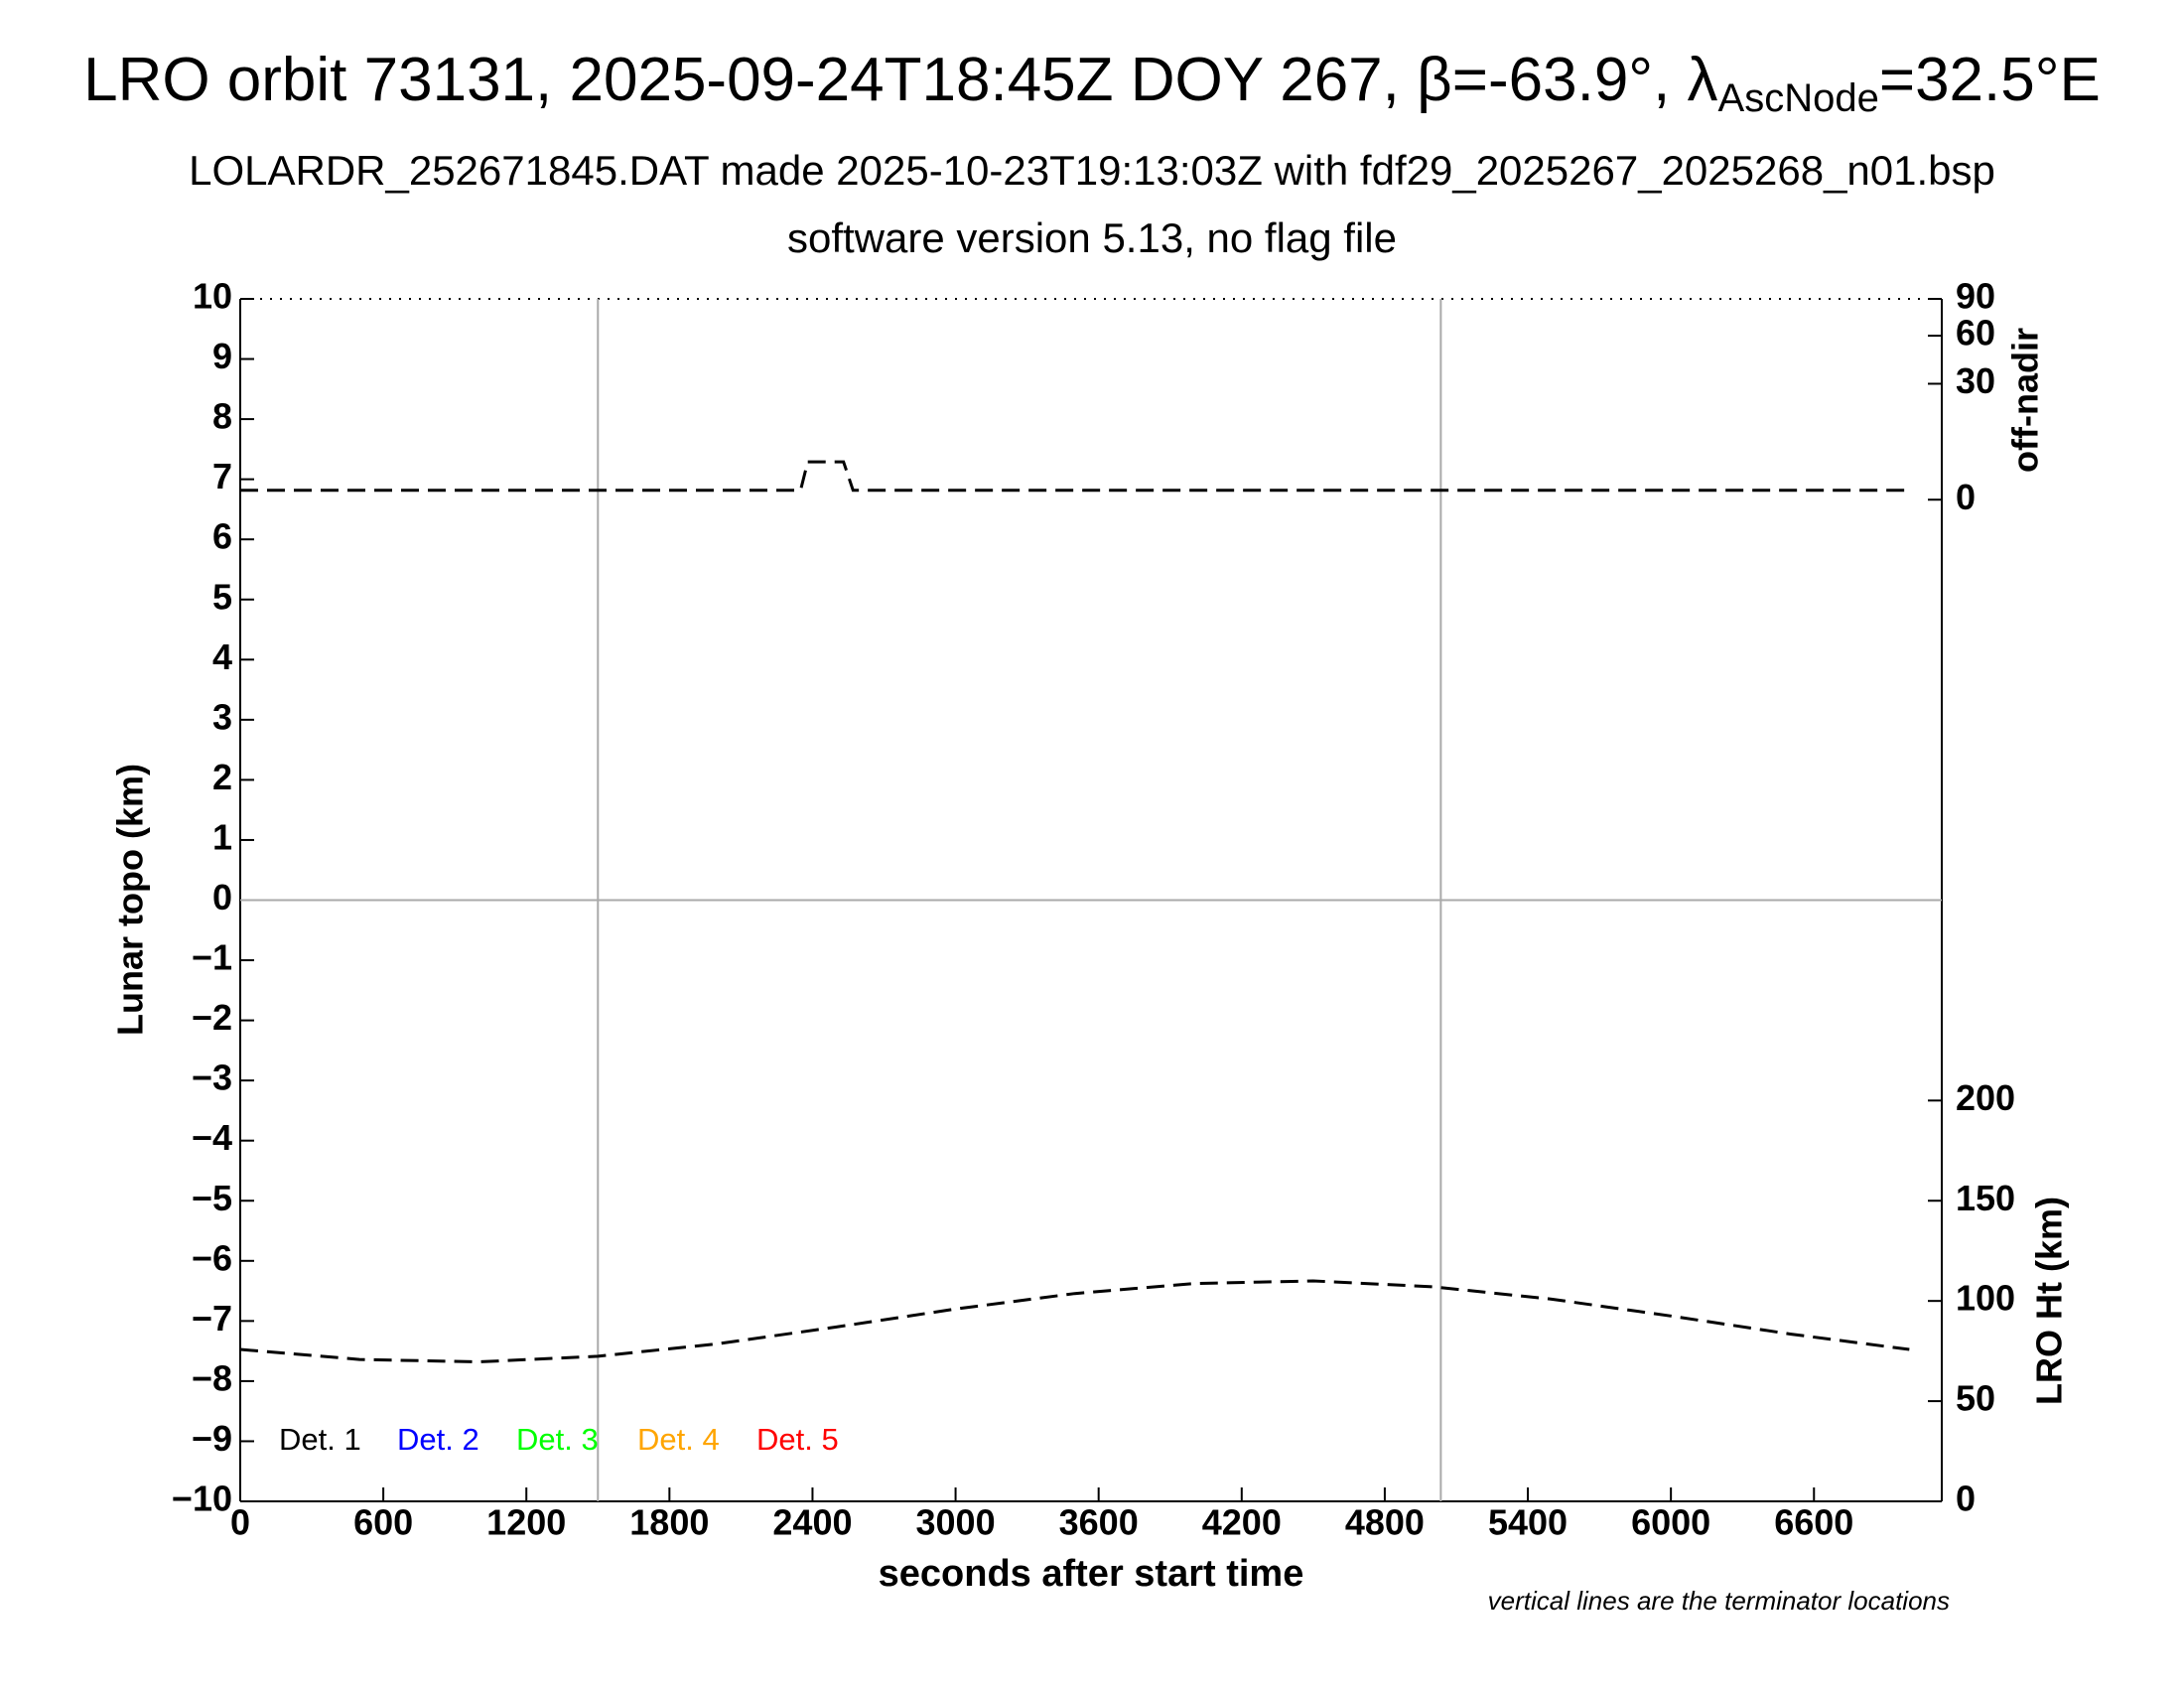 The width and height of the screenshot is (2184, 1693). What do you see at coordinates (202, 1499) in the screenshot?
I see `y-tick-label: −10` at bounding box center [202, 1499].